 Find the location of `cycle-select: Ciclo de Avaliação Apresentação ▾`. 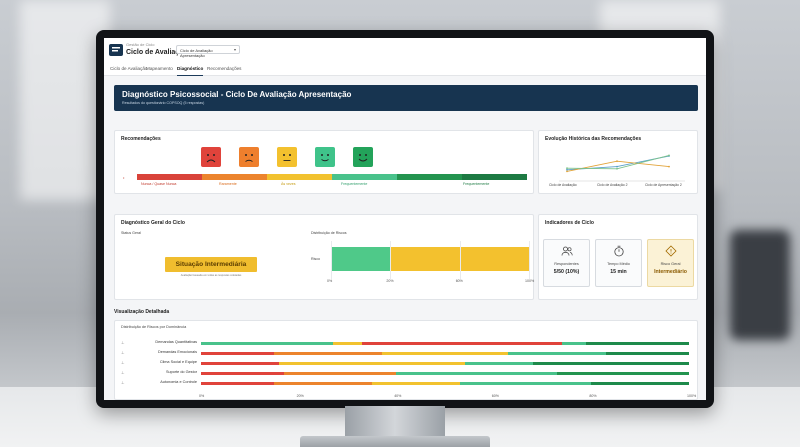

cycle-select: Ciclo de Avaliação Apresentação ▾ is located at coordinates (208, 51).